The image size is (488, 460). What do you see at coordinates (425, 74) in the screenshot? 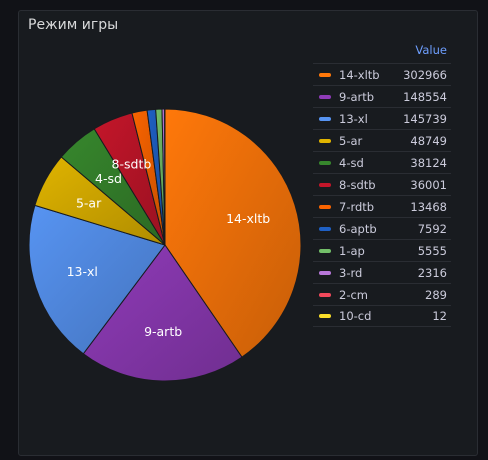
I see `legend-value: 302966` at bounding box center [425, 74].